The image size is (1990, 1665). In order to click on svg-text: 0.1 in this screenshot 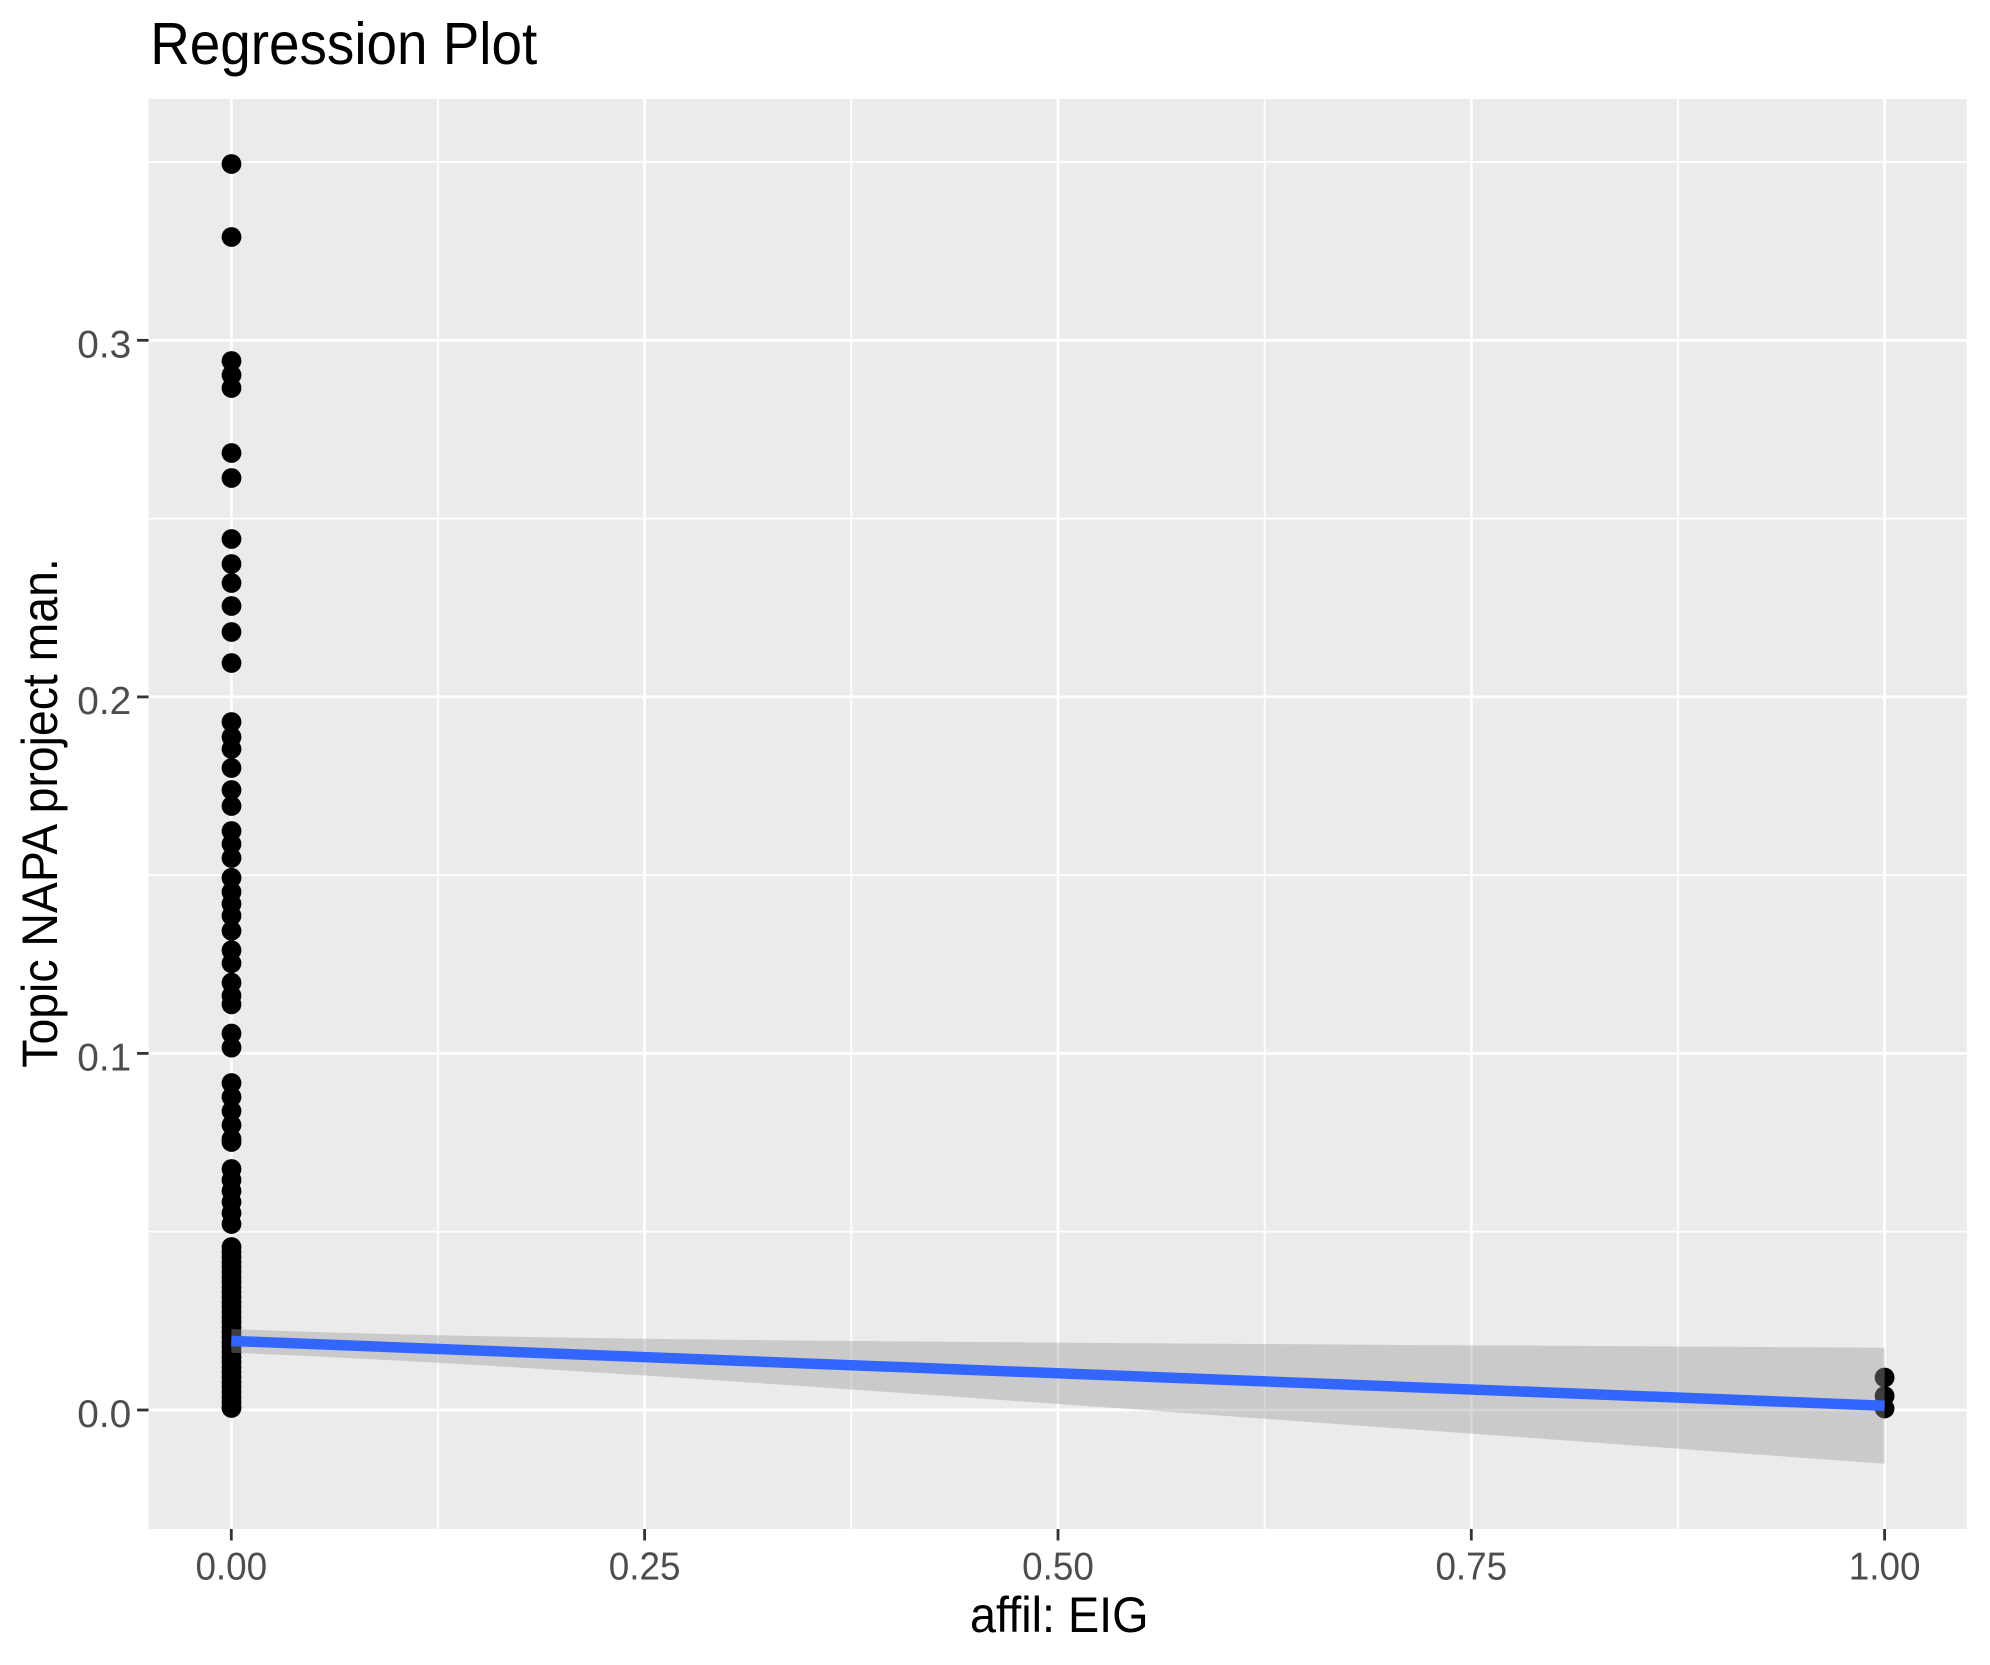, I will do `click(104, 1058)`.